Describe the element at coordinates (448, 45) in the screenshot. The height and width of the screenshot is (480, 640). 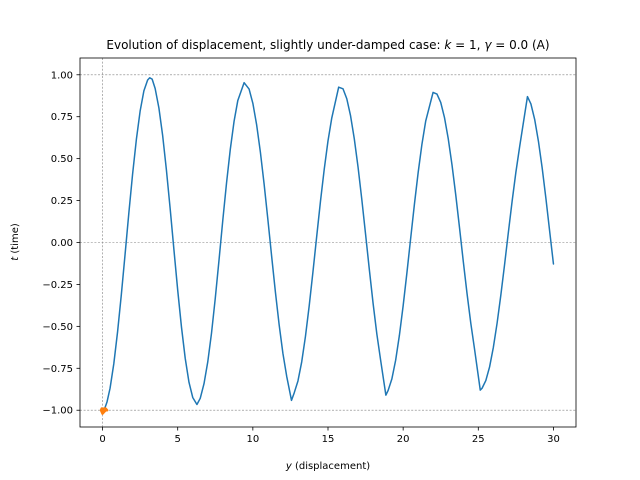
I see `chart-title-k-symbol: k` at that location.